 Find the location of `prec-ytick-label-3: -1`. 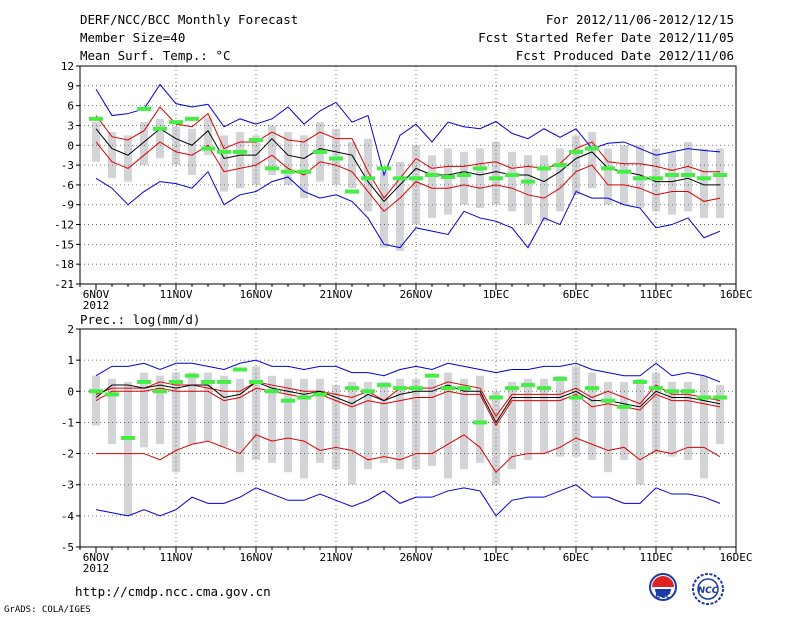

prec-ytick-label-3: -1 is located at coordinates (67, 422).